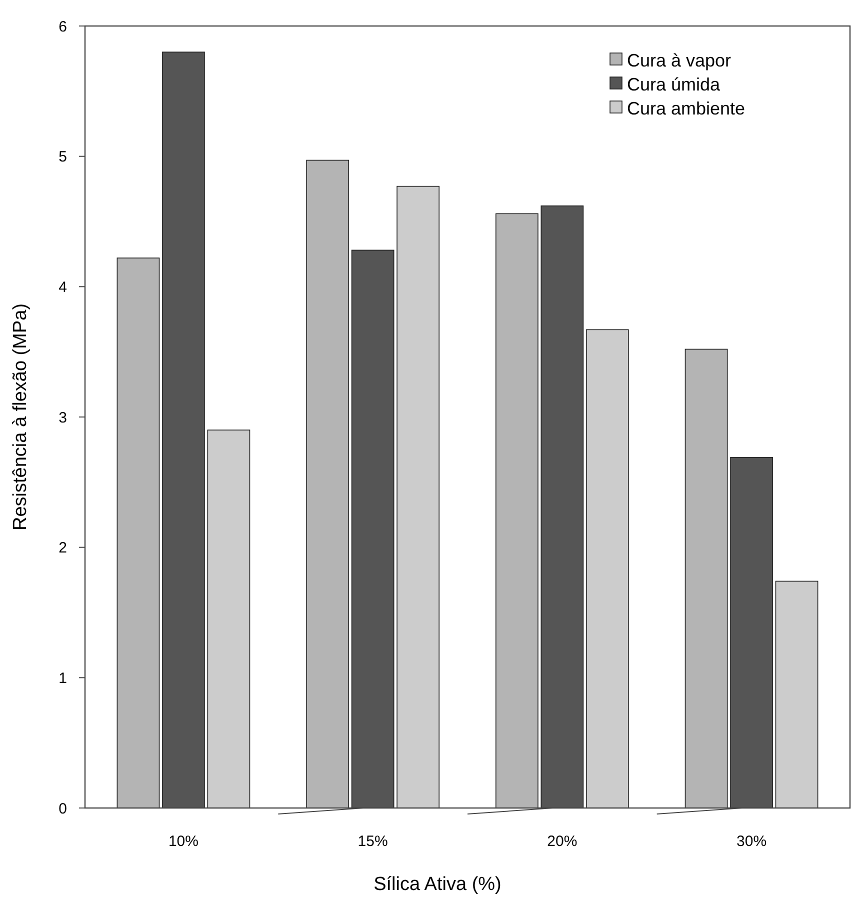  Describe the element at coordinates (373, 841) in the screenshot. I see `x-tick-label: 15%` at that location.